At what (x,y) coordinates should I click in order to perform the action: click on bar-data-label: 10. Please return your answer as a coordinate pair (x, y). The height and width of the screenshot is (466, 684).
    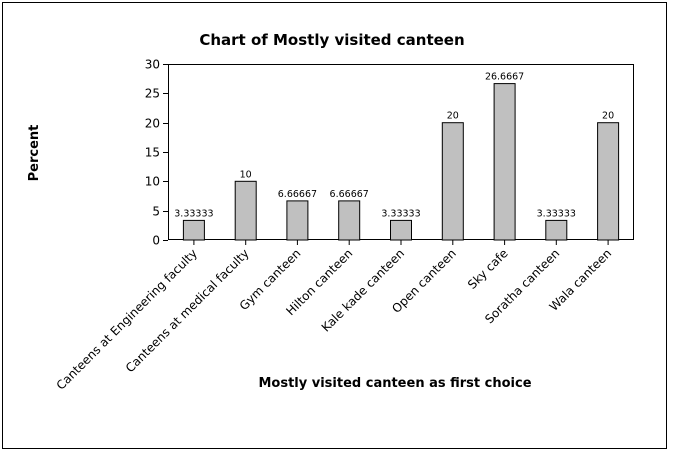
    Looking at the image, I should click on (246, 174).